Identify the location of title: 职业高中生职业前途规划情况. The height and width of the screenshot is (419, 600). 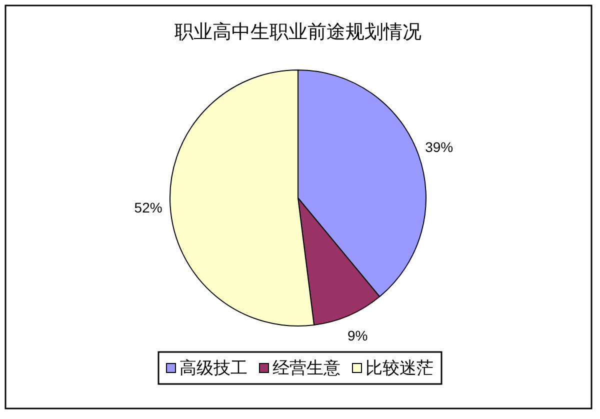
(298, 32).